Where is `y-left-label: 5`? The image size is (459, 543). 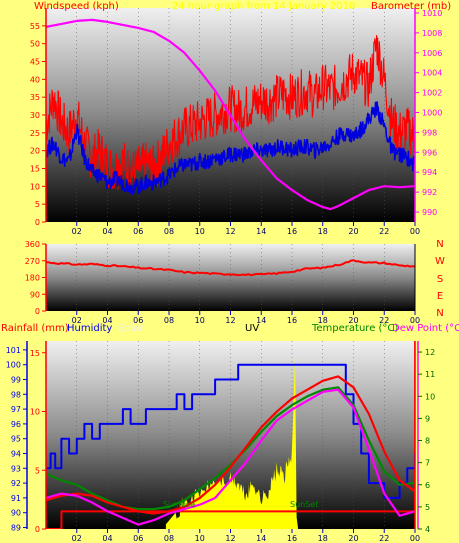
y-left-label: 5 is located at coordinates (37, 204).